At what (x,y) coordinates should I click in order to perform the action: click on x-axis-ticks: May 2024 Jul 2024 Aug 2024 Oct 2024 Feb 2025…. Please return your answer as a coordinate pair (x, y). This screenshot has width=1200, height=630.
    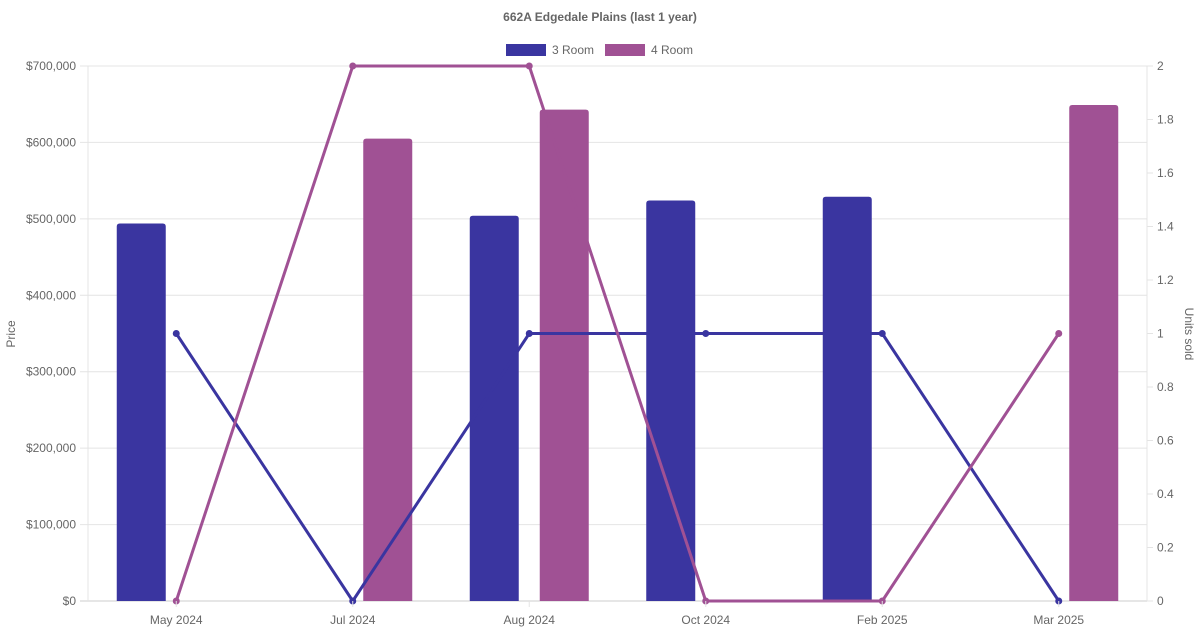
    Looking at the image, I should click on (617, 614).